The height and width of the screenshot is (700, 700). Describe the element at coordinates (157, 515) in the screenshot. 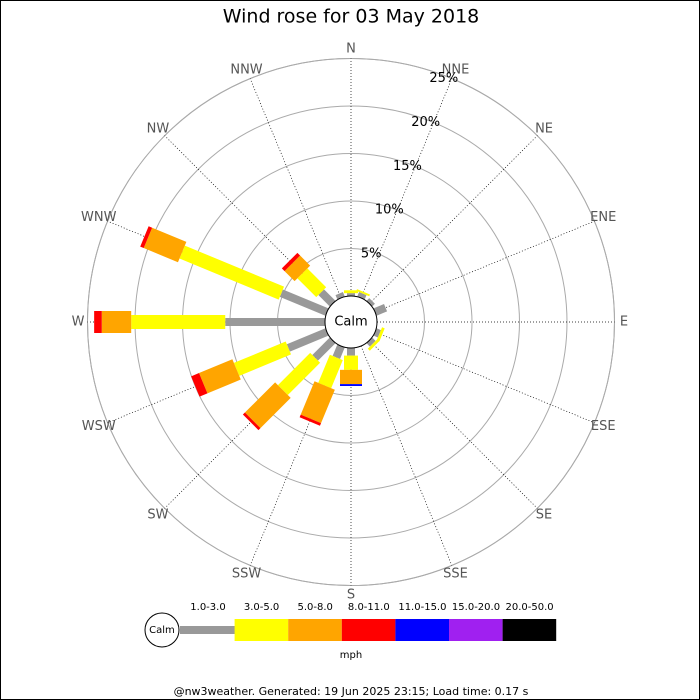

I see `direction-label: SW` at that location.